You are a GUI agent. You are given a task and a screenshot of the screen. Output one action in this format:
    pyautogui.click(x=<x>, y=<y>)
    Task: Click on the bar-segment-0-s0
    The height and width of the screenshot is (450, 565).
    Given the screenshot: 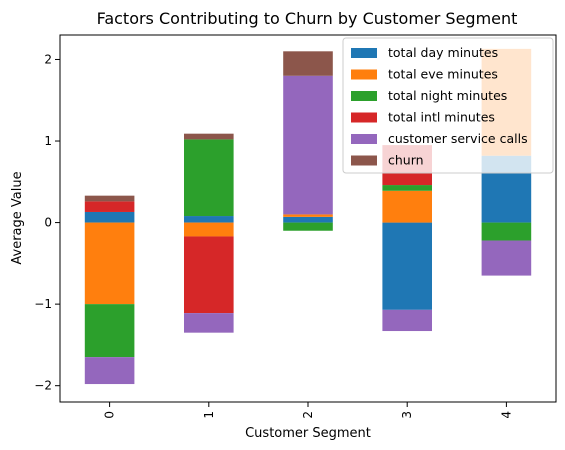 What is the action you would take?
    pyautogui.click(x=109, y=217)
    